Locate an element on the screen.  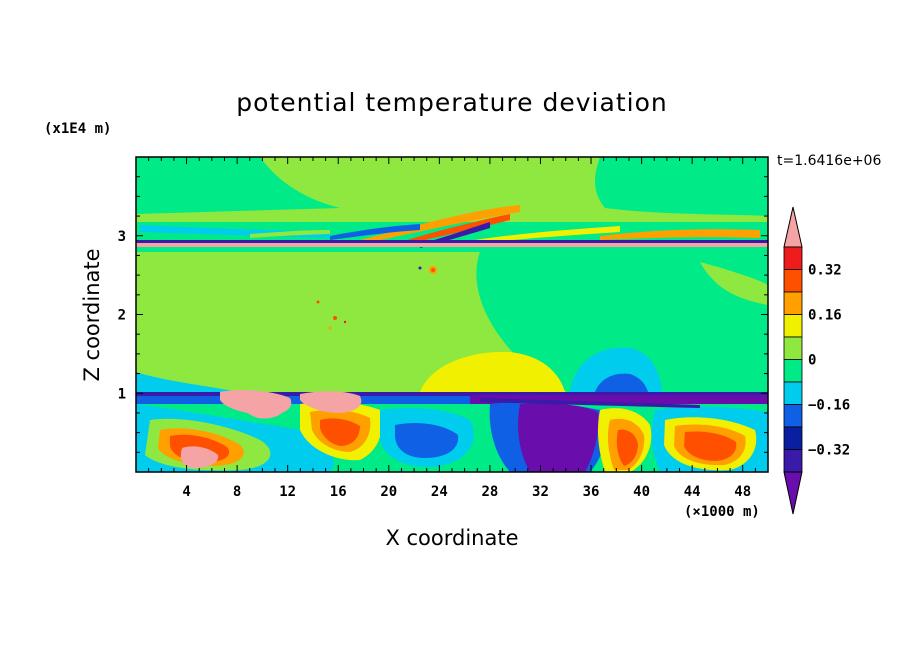
field-cyan-left is located at coordinates (188, 382).